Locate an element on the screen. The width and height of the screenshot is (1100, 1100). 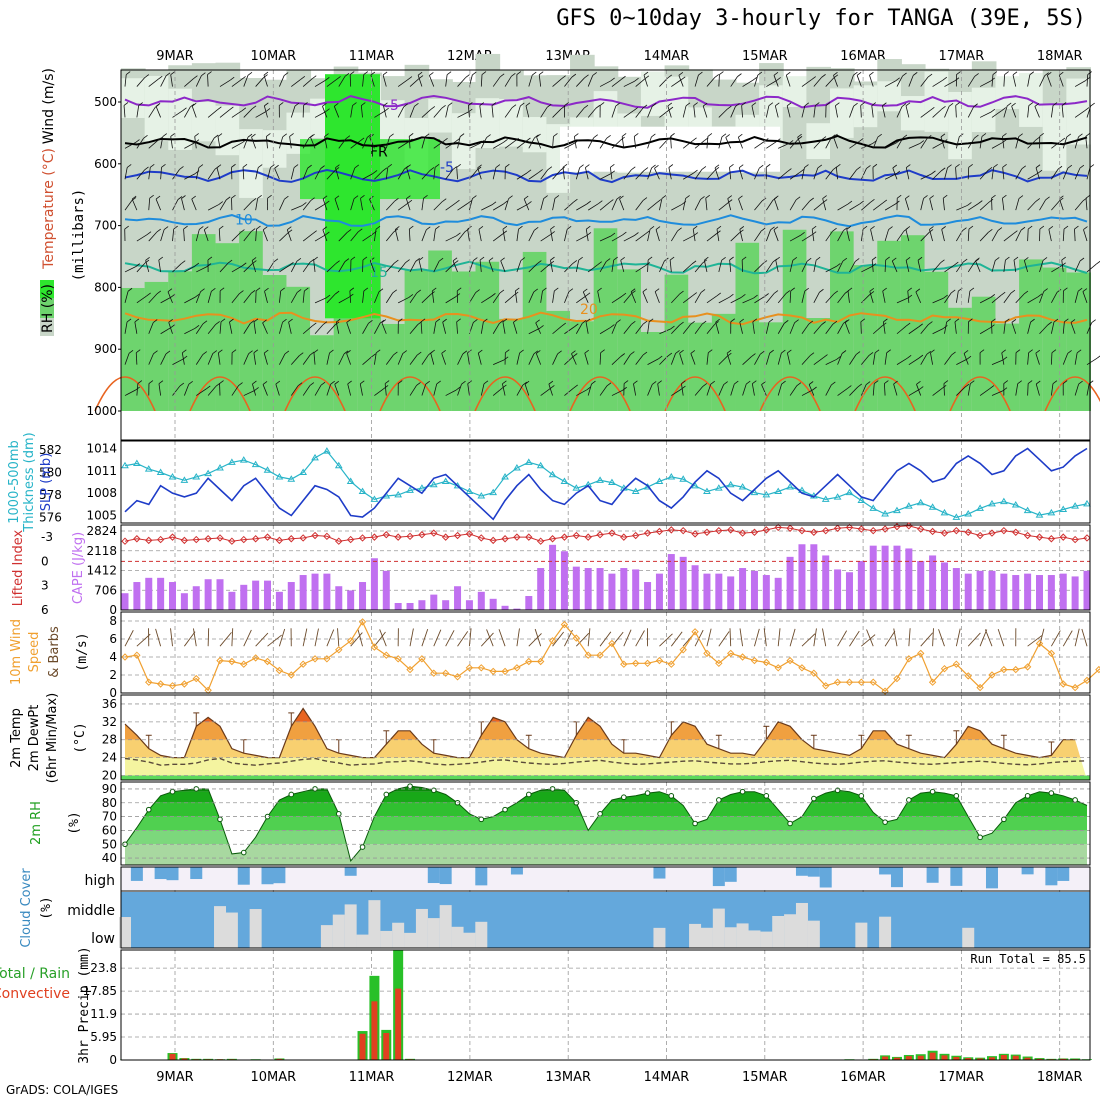
thickness-tick: 580 is located at coordinates (50, 472).